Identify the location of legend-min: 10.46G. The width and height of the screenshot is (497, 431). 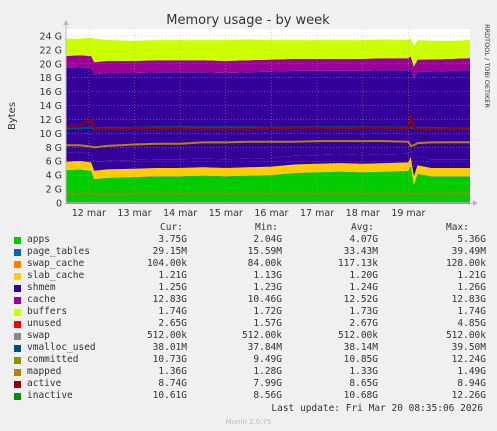
(264, 299).